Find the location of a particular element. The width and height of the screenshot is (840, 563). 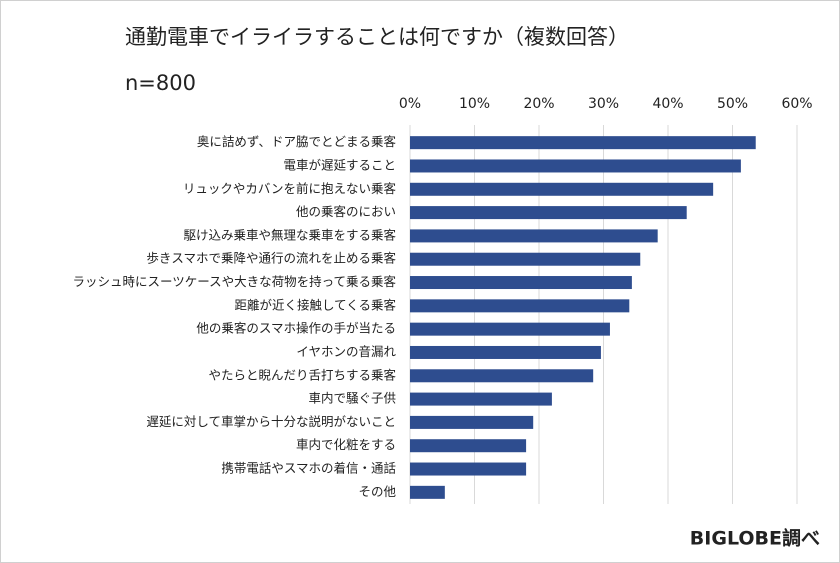

x-tick-label: 40% is located at coordinates (667, 104).